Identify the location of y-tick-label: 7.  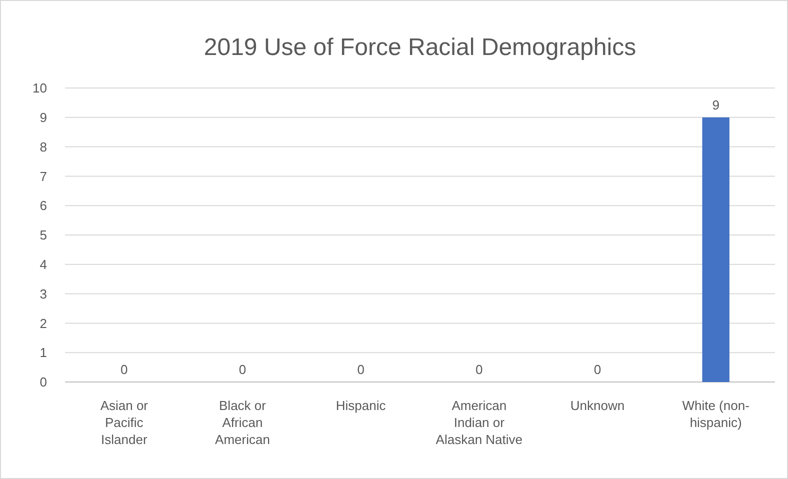
(43, 176).